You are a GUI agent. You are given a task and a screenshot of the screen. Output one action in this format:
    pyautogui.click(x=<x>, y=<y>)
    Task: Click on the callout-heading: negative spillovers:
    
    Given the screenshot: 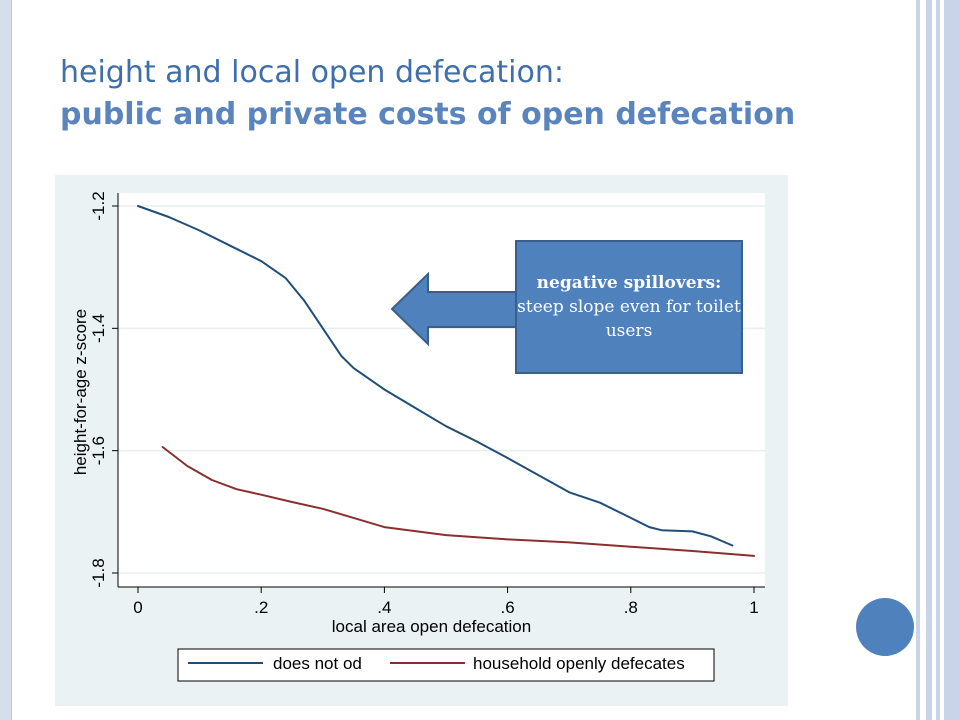 What is the action you would take?
    pyautogui.click(x=629, y=283)
    